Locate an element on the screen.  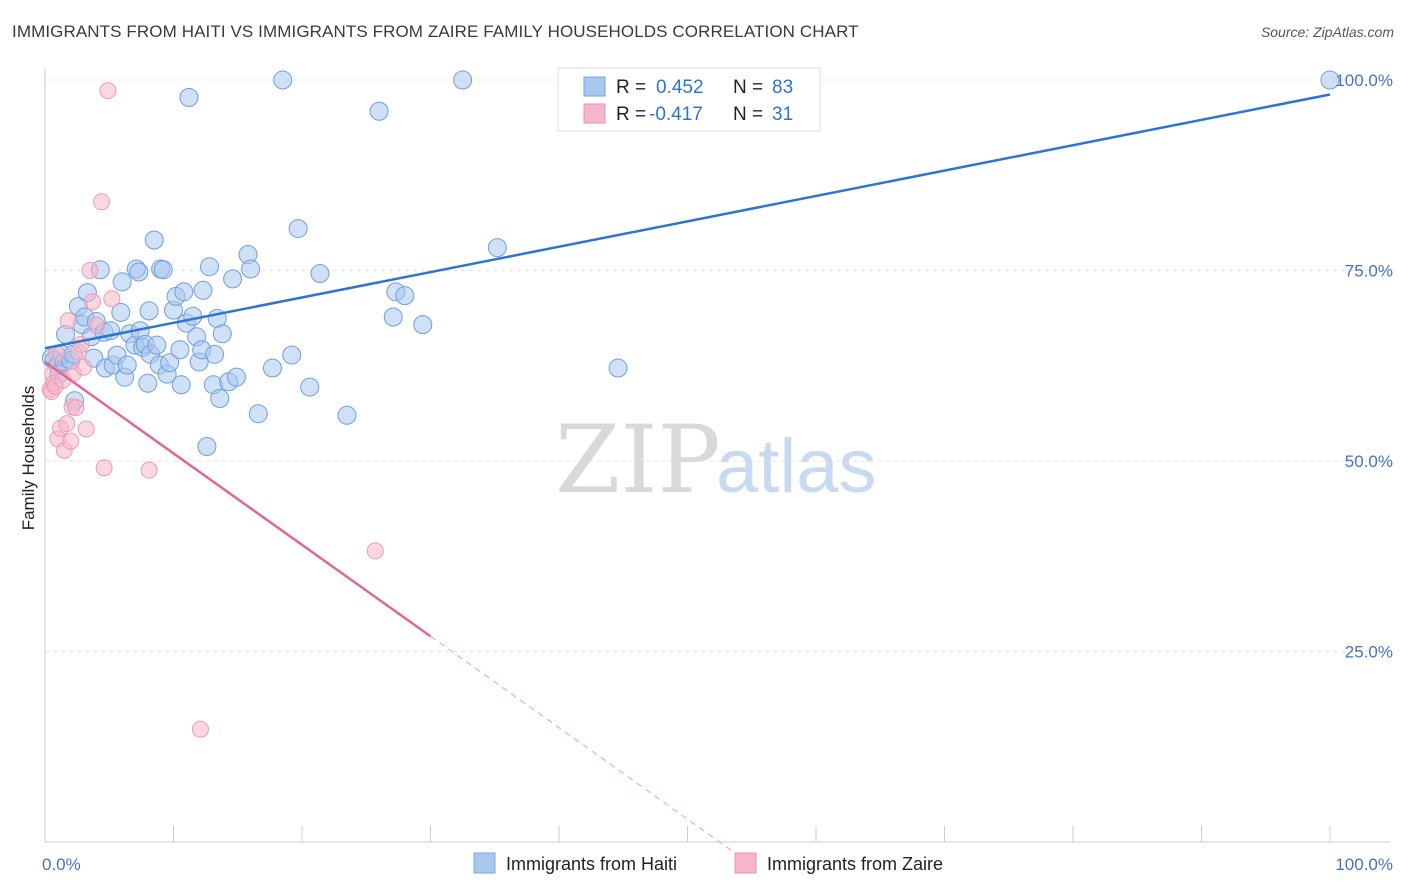
watermark: ZIP atlas is located at coordinates (716, 460).